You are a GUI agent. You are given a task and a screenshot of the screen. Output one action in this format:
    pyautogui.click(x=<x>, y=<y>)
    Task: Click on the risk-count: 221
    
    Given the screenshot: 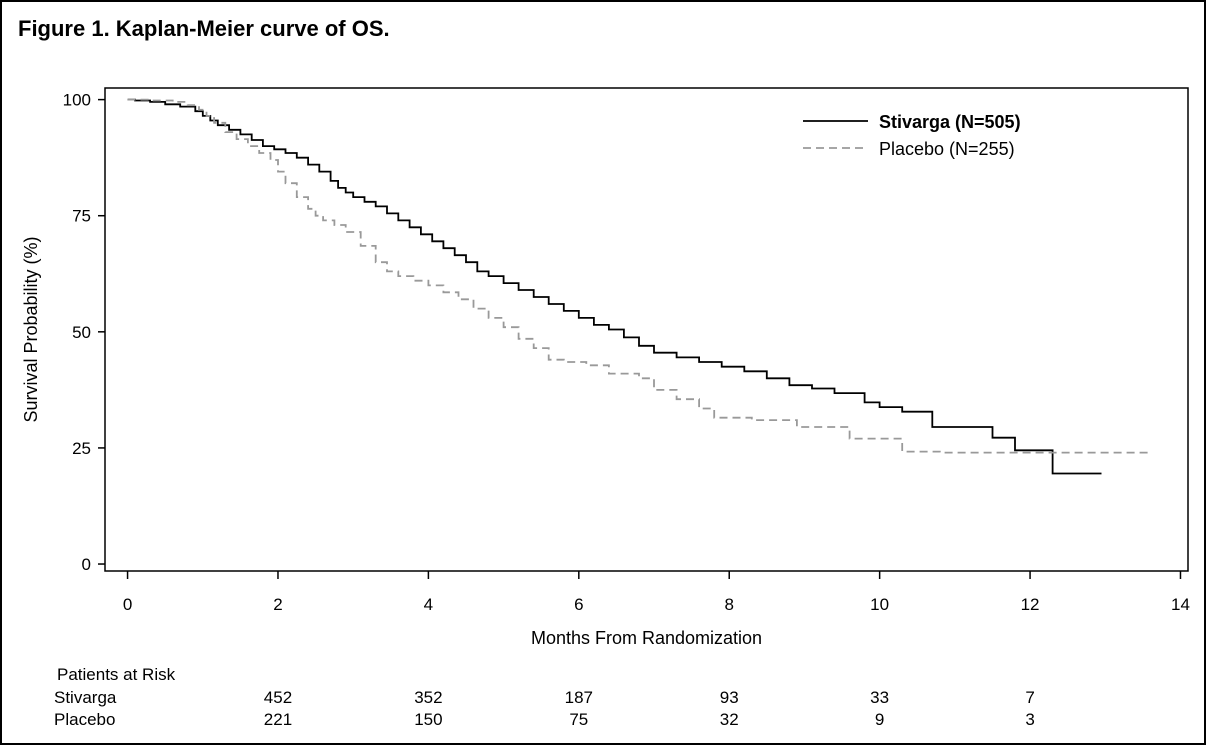 What is the action you would take?
    pyautogui.click(x=278, y=719)
    